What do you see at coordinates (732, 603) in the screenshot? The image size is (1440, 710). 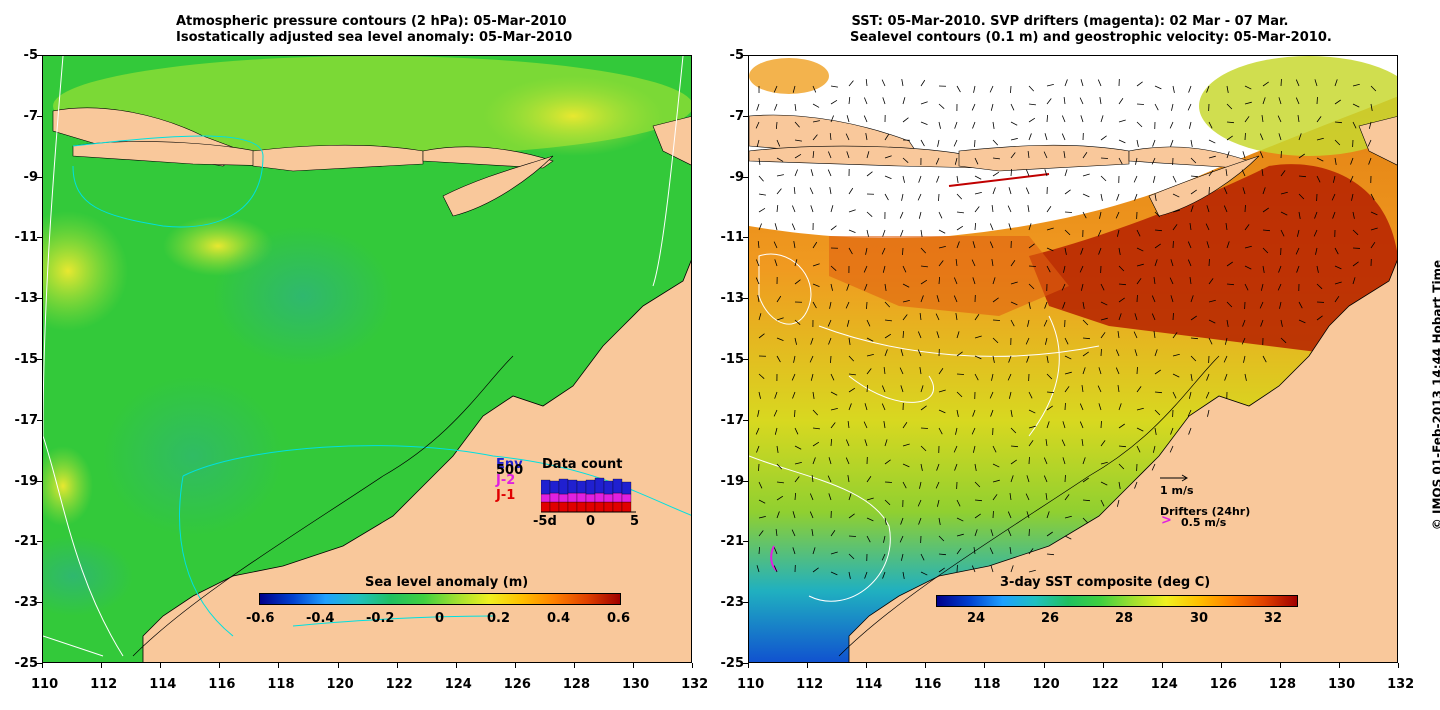 I see `right-lat-tick: -23` at bounding box center [732, 603].